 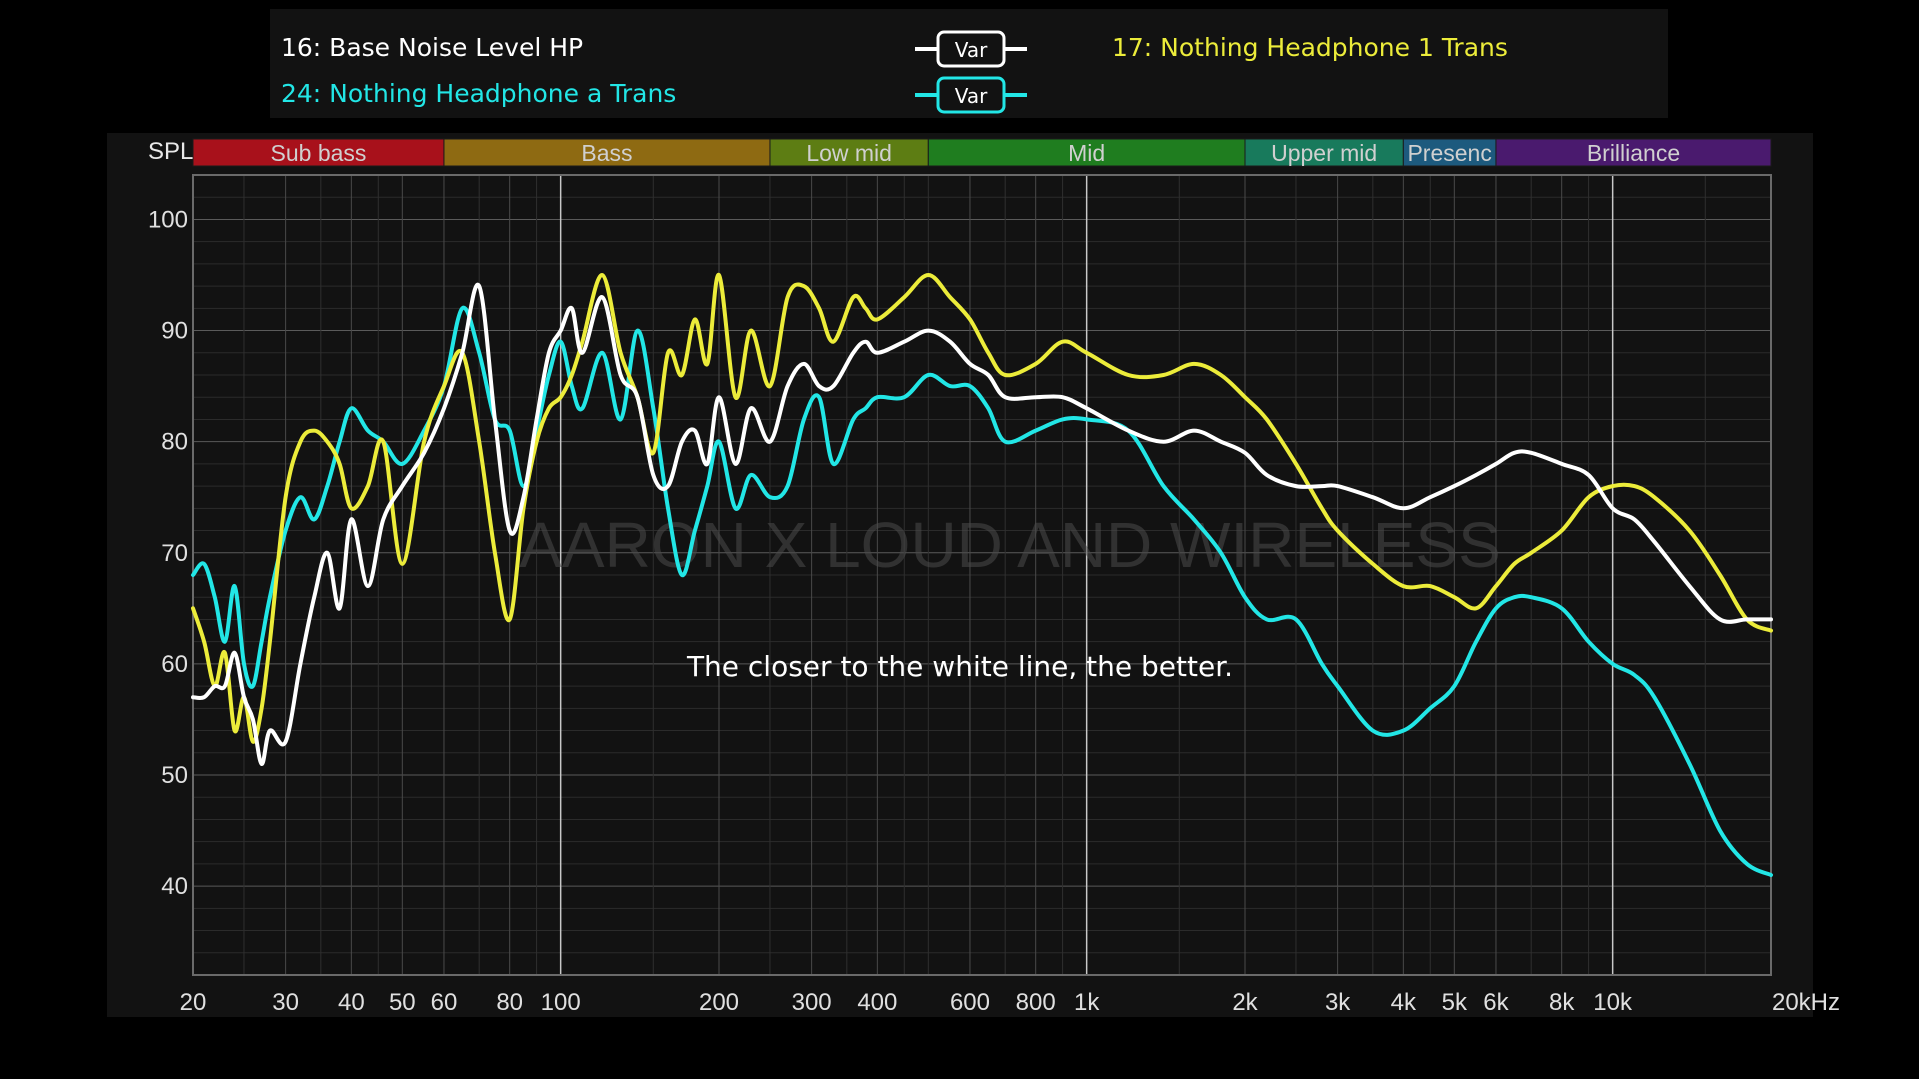 I want to click on x-tick-label: 40, so click(x=351, y=1002).